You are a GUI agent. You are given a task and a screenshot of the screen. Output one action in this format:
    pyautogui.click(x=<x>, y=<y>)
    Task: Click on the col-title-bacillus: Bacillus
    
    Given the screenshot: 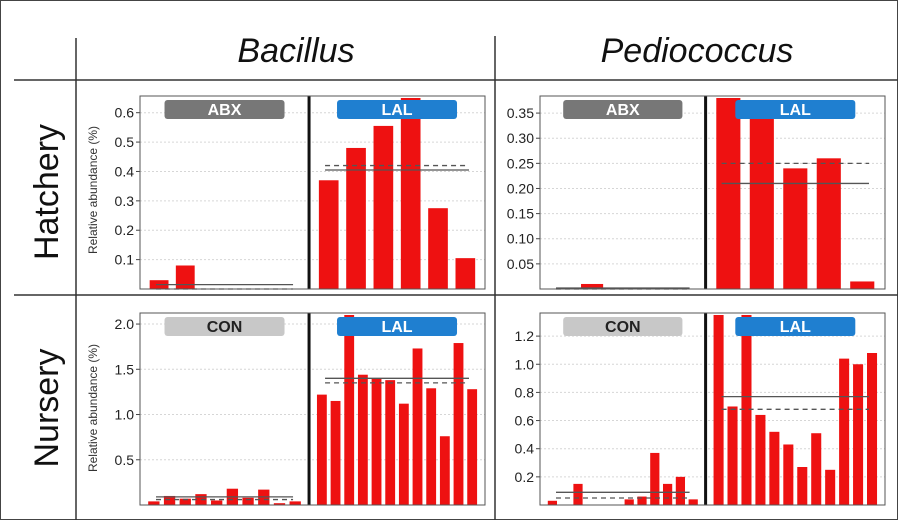 What is the action you would take?
    pyautogui.click(x=295, y=51)
    